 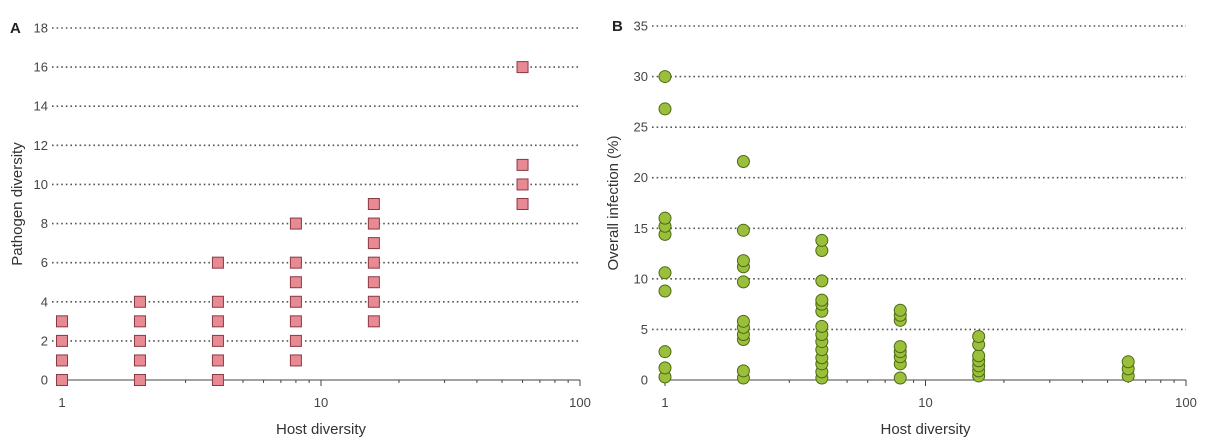 What do you see at coordinates (44, 262) in the screenshot?
I see `y-tick-label: 6` at bounding box center [44, 262].